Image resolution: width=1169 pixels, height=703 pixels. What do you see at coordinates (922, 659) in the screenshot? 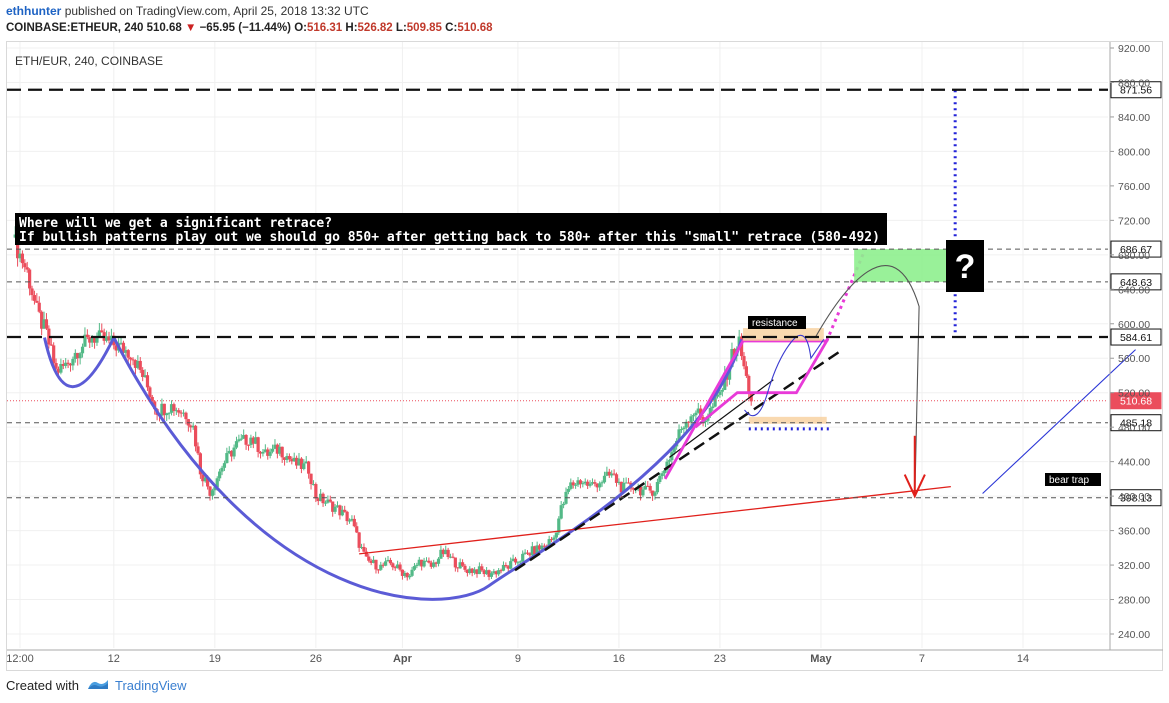
I see `x-tick-label: 7` at bounding box center [922, 659].